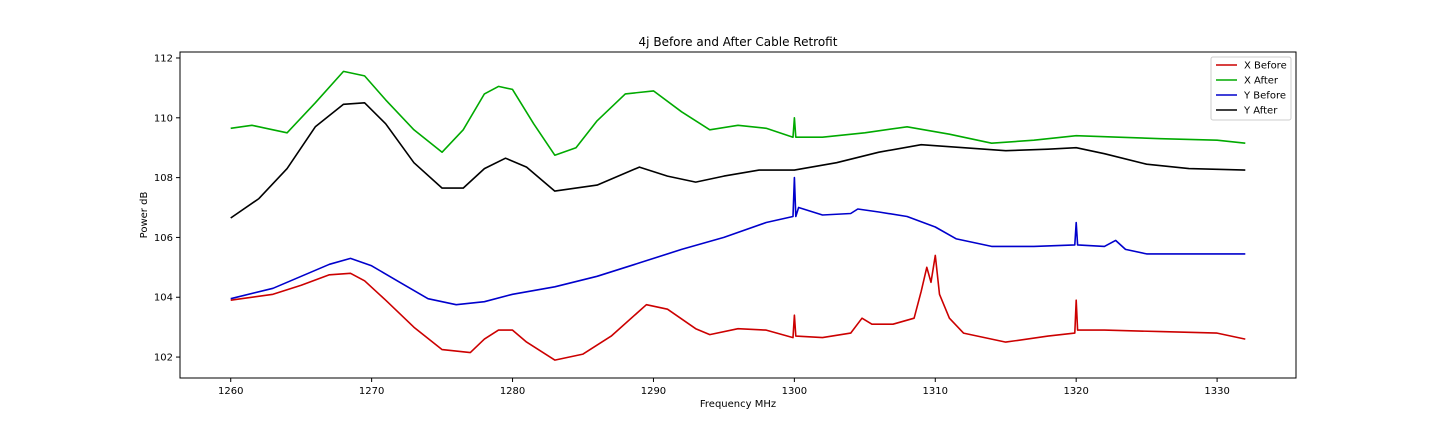 The width and height of the screenshot is (1440, 432). Describe the element at coordinates (1216, 391) in the screenshot. I see `x-tick-label-7: 1330` at that location.